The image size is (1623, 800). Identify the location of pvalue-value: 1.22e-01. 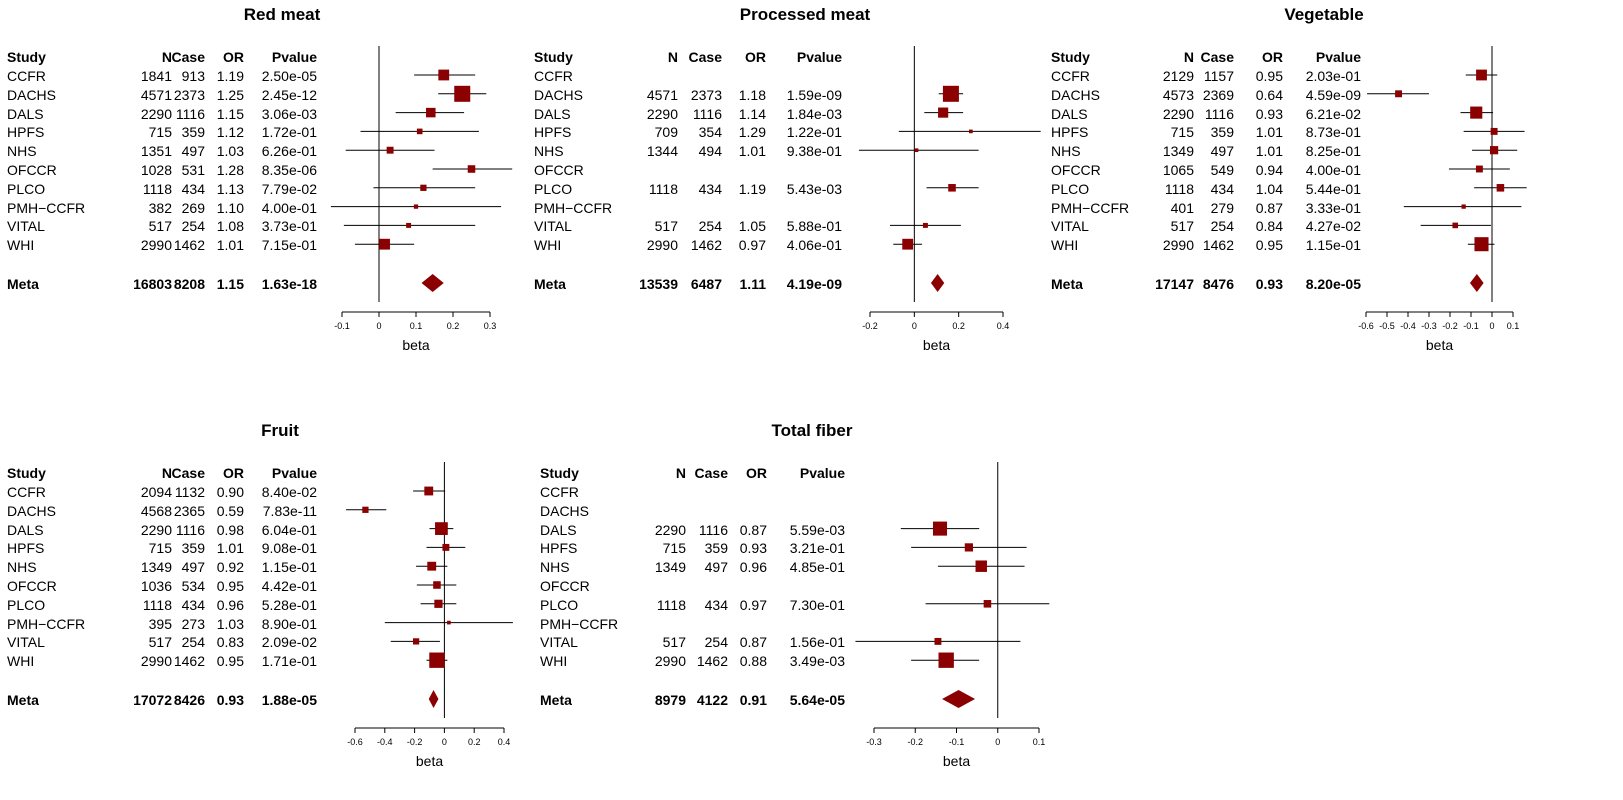
(814, 132).